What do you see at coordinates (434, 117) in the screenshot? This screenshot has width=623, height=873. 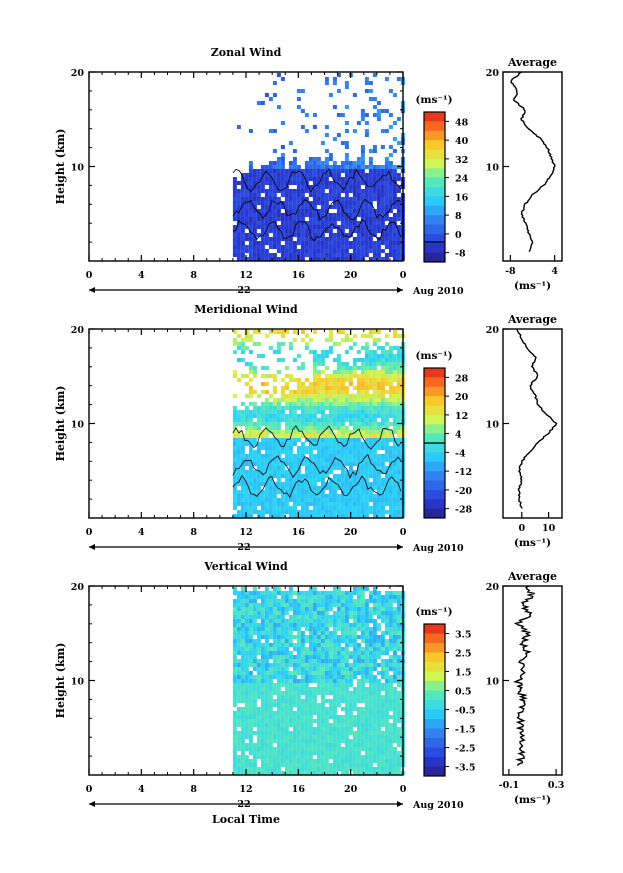 I see `colorbar-segment` at bounding box center [434, 117].